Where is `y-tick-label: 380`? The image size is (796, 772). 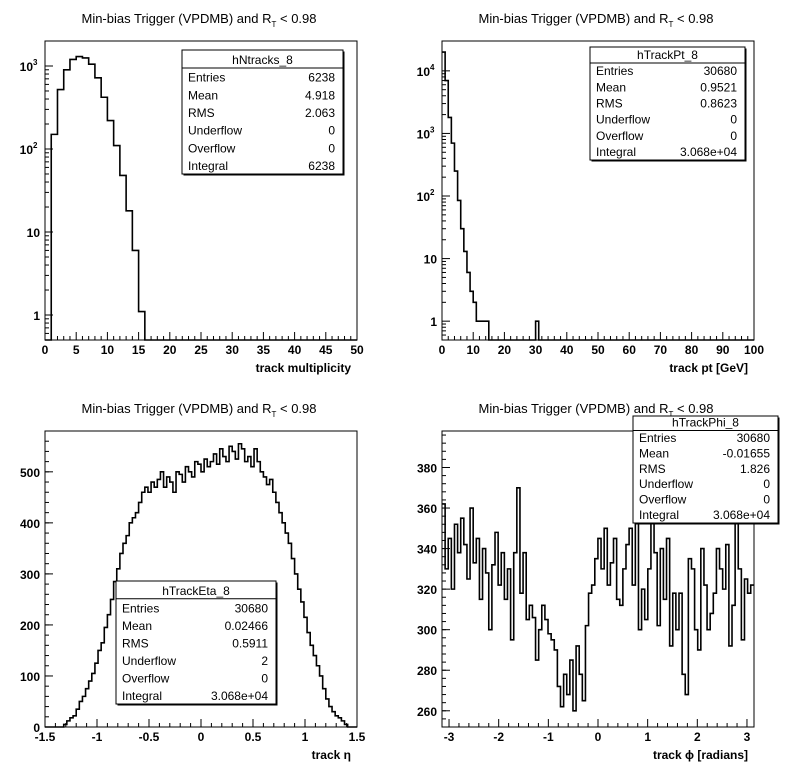 y-tick-label: 380 is located at coordinates (427, 468).